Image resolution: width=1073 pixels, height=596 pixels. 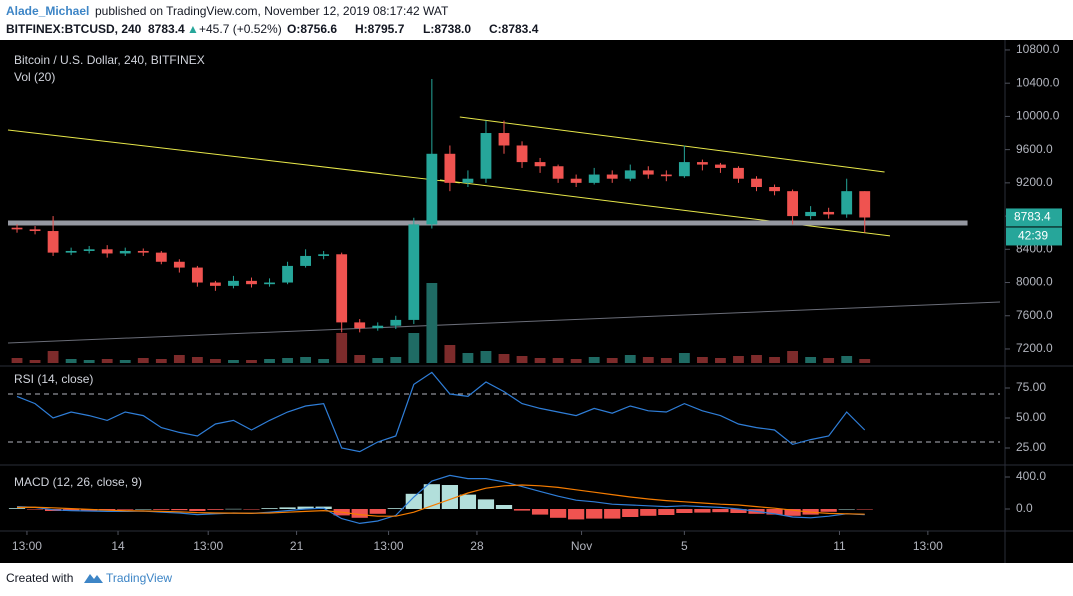 What do you see at coordinates (297, 546) in the screenshot?
I see `x-tick-label: 21` at bounding box center [297, 546].